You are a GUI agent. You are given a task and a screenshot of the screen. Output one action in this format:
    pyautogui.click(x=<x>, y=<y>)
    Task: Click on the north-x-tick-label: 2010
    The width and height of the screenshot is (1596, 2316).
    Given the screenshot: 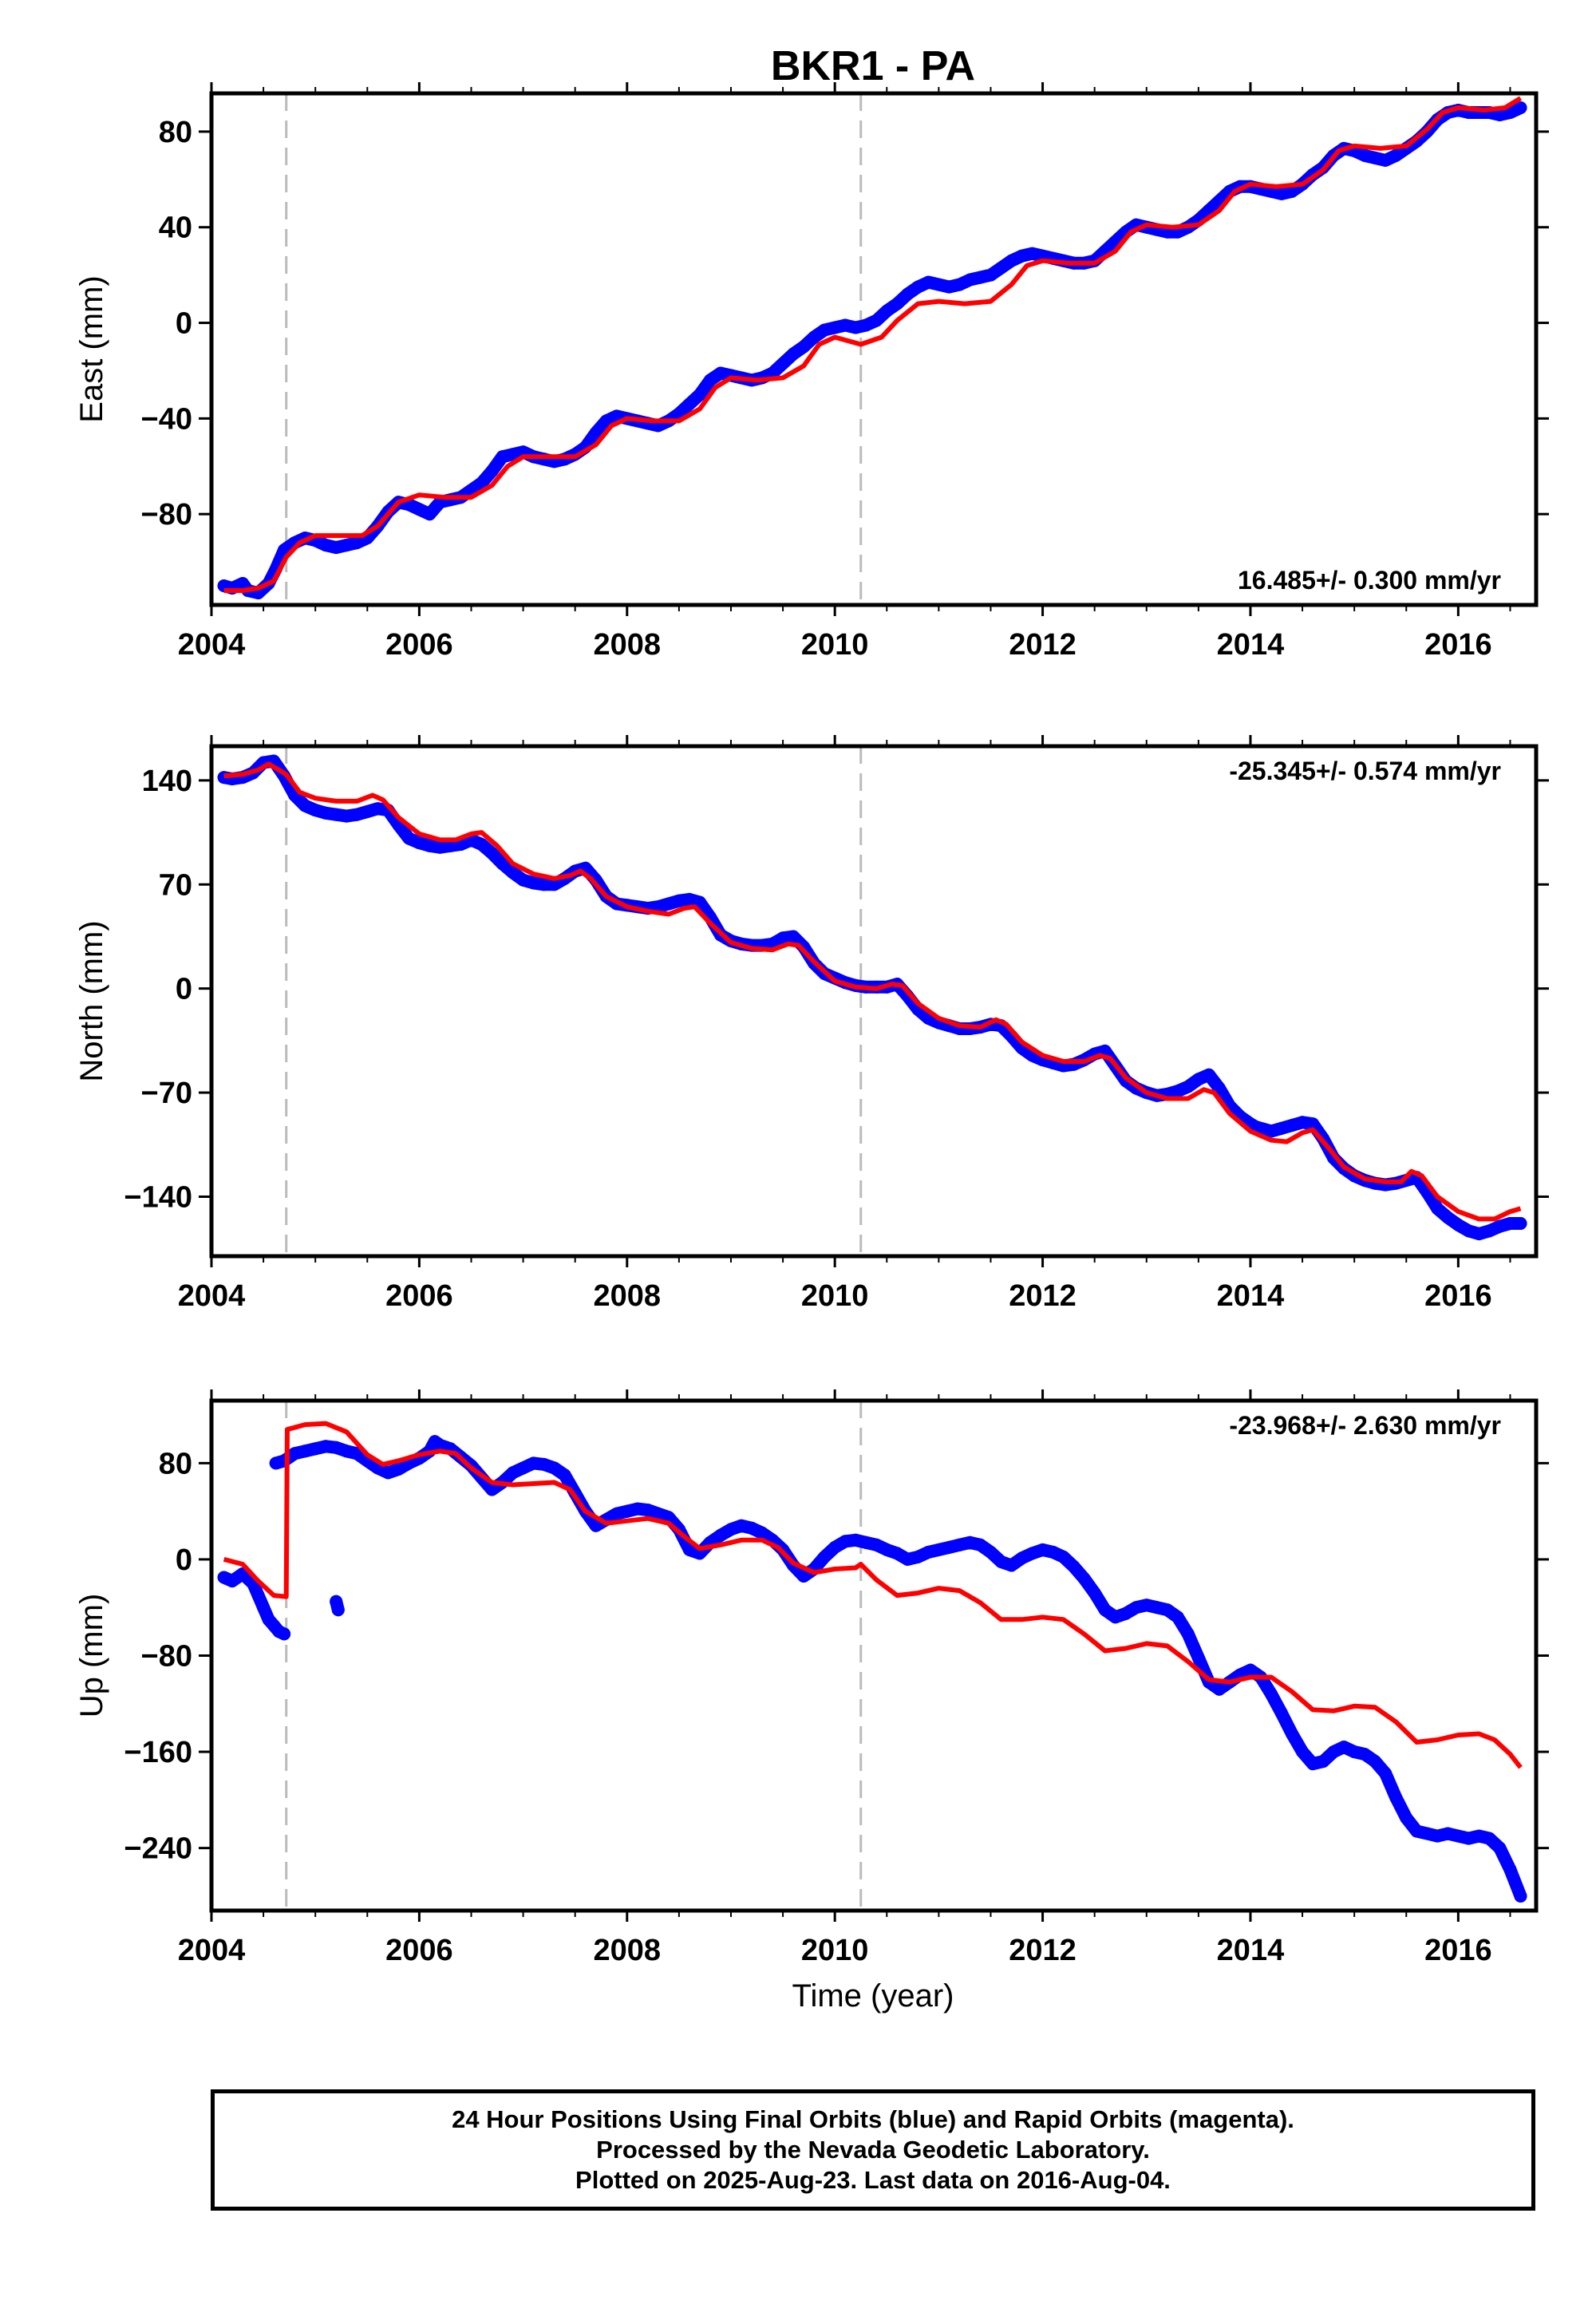 What is the action you would take?
    pyautogui.click(x=835, y=1296)
    